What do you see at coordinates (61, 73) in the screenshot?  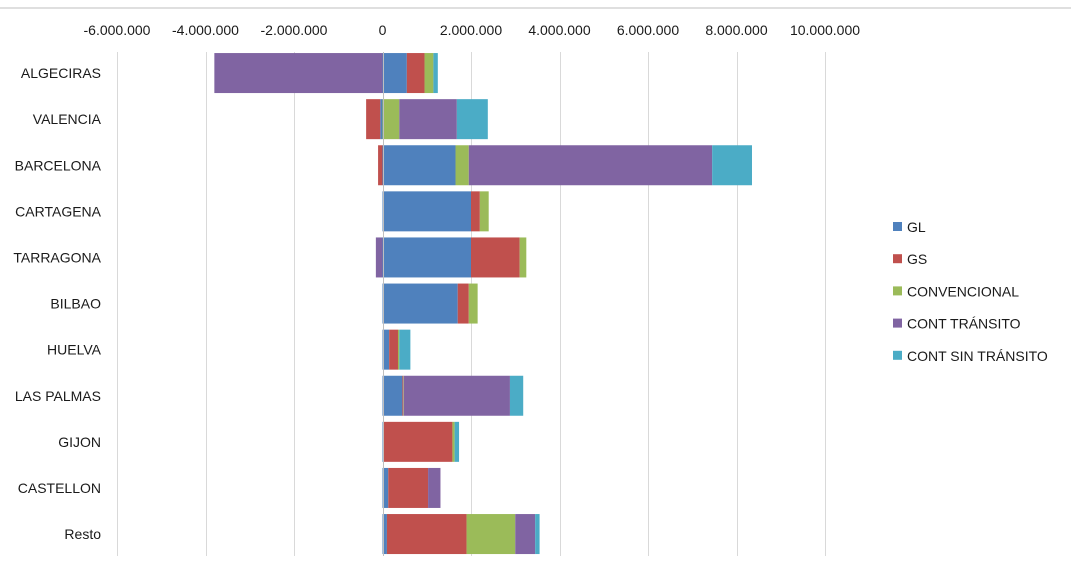 I see `category-label: ALGECIRAS` at bounding box center [61, 73].